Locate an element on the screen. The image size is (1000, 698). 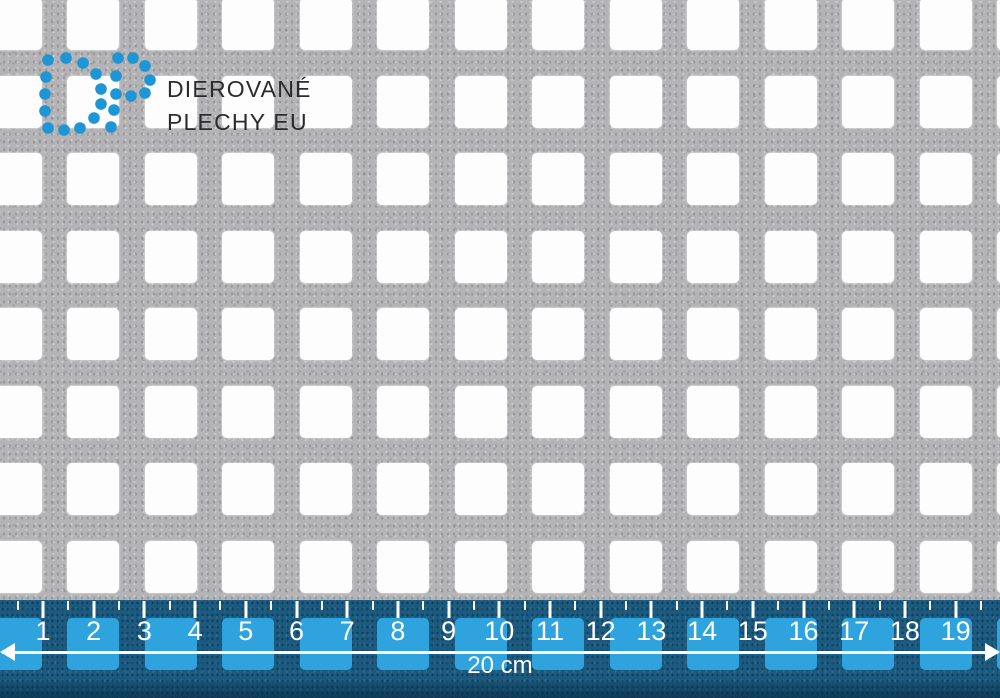
ruler: 1 2 3 4 5 6 7 8 9 10 11 12 13 14 15 16 17 18 19 20 cm is located at coordinates (500, 649).